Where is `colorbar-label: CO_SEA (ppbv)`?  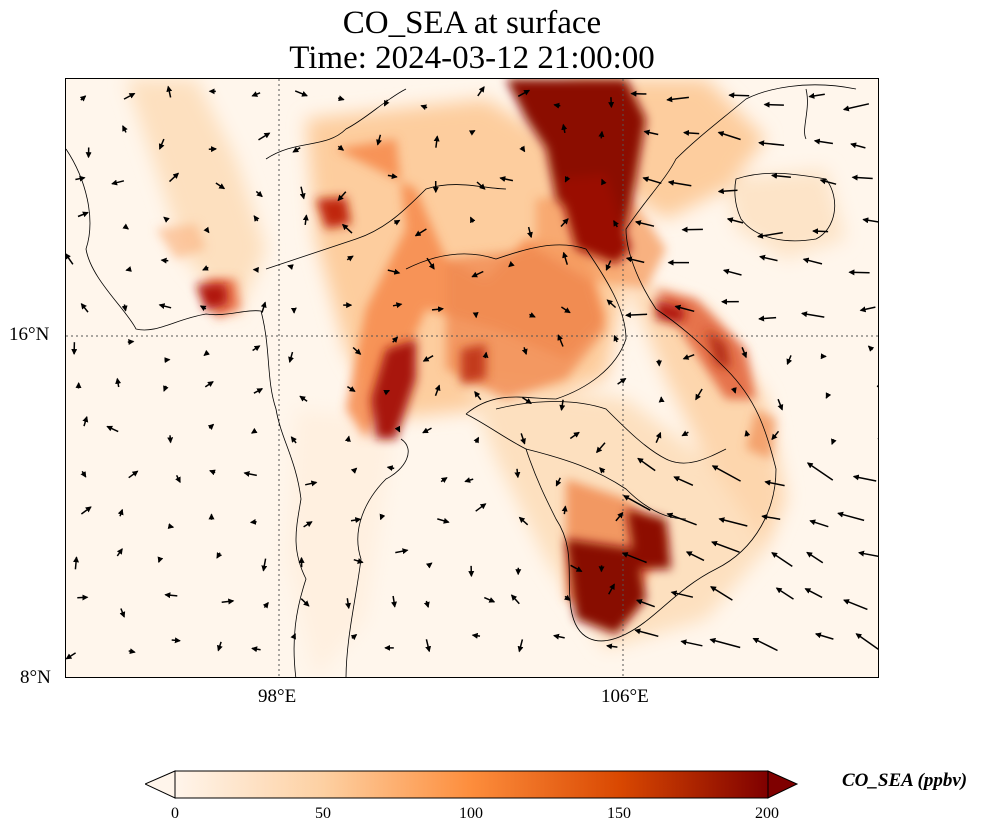
colorbar-label: CO_SEA (ppbv) is located at coordinates (905, 780).